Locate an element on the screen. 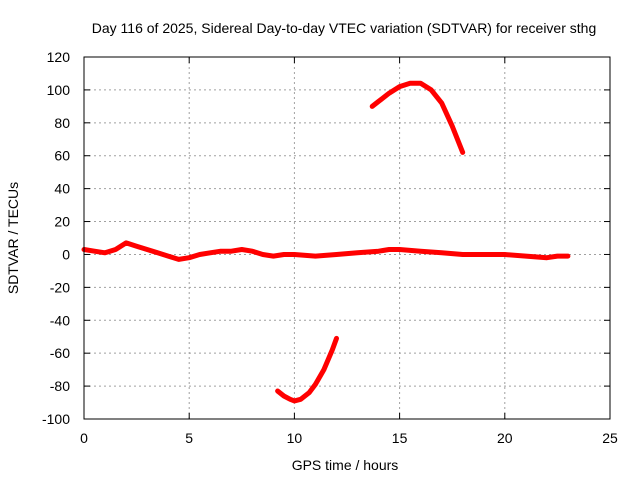 The width and height of the screenshot is (640, 480). x-tick-label: 5 is located at coordinates (189, 438).